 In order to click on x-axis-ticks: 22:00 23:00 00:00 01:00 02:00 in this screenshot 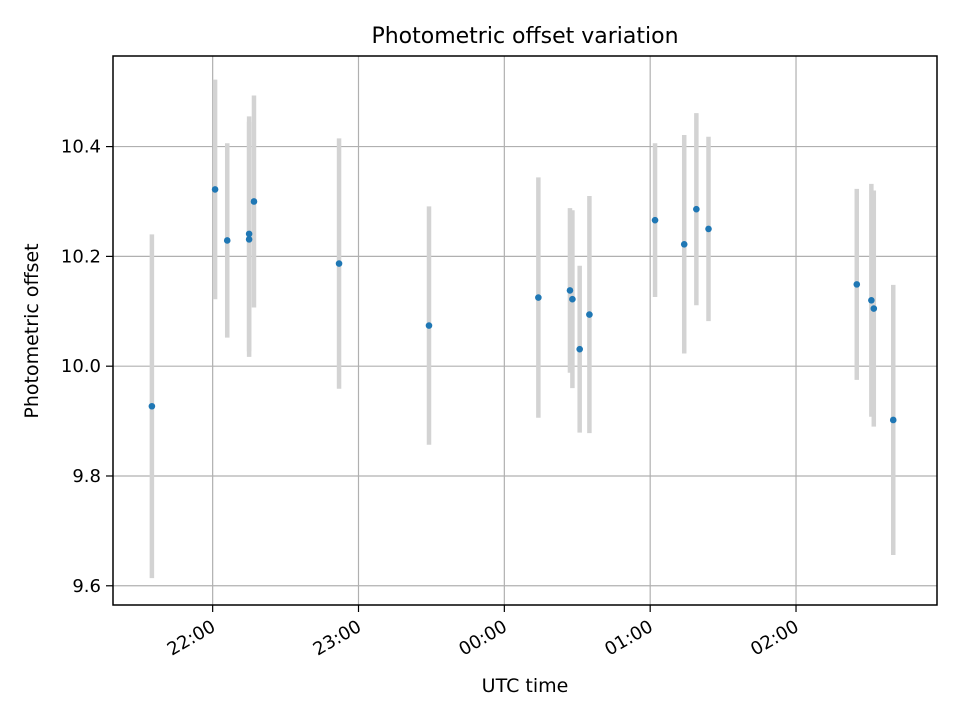, I will do `click(483, 632)`.